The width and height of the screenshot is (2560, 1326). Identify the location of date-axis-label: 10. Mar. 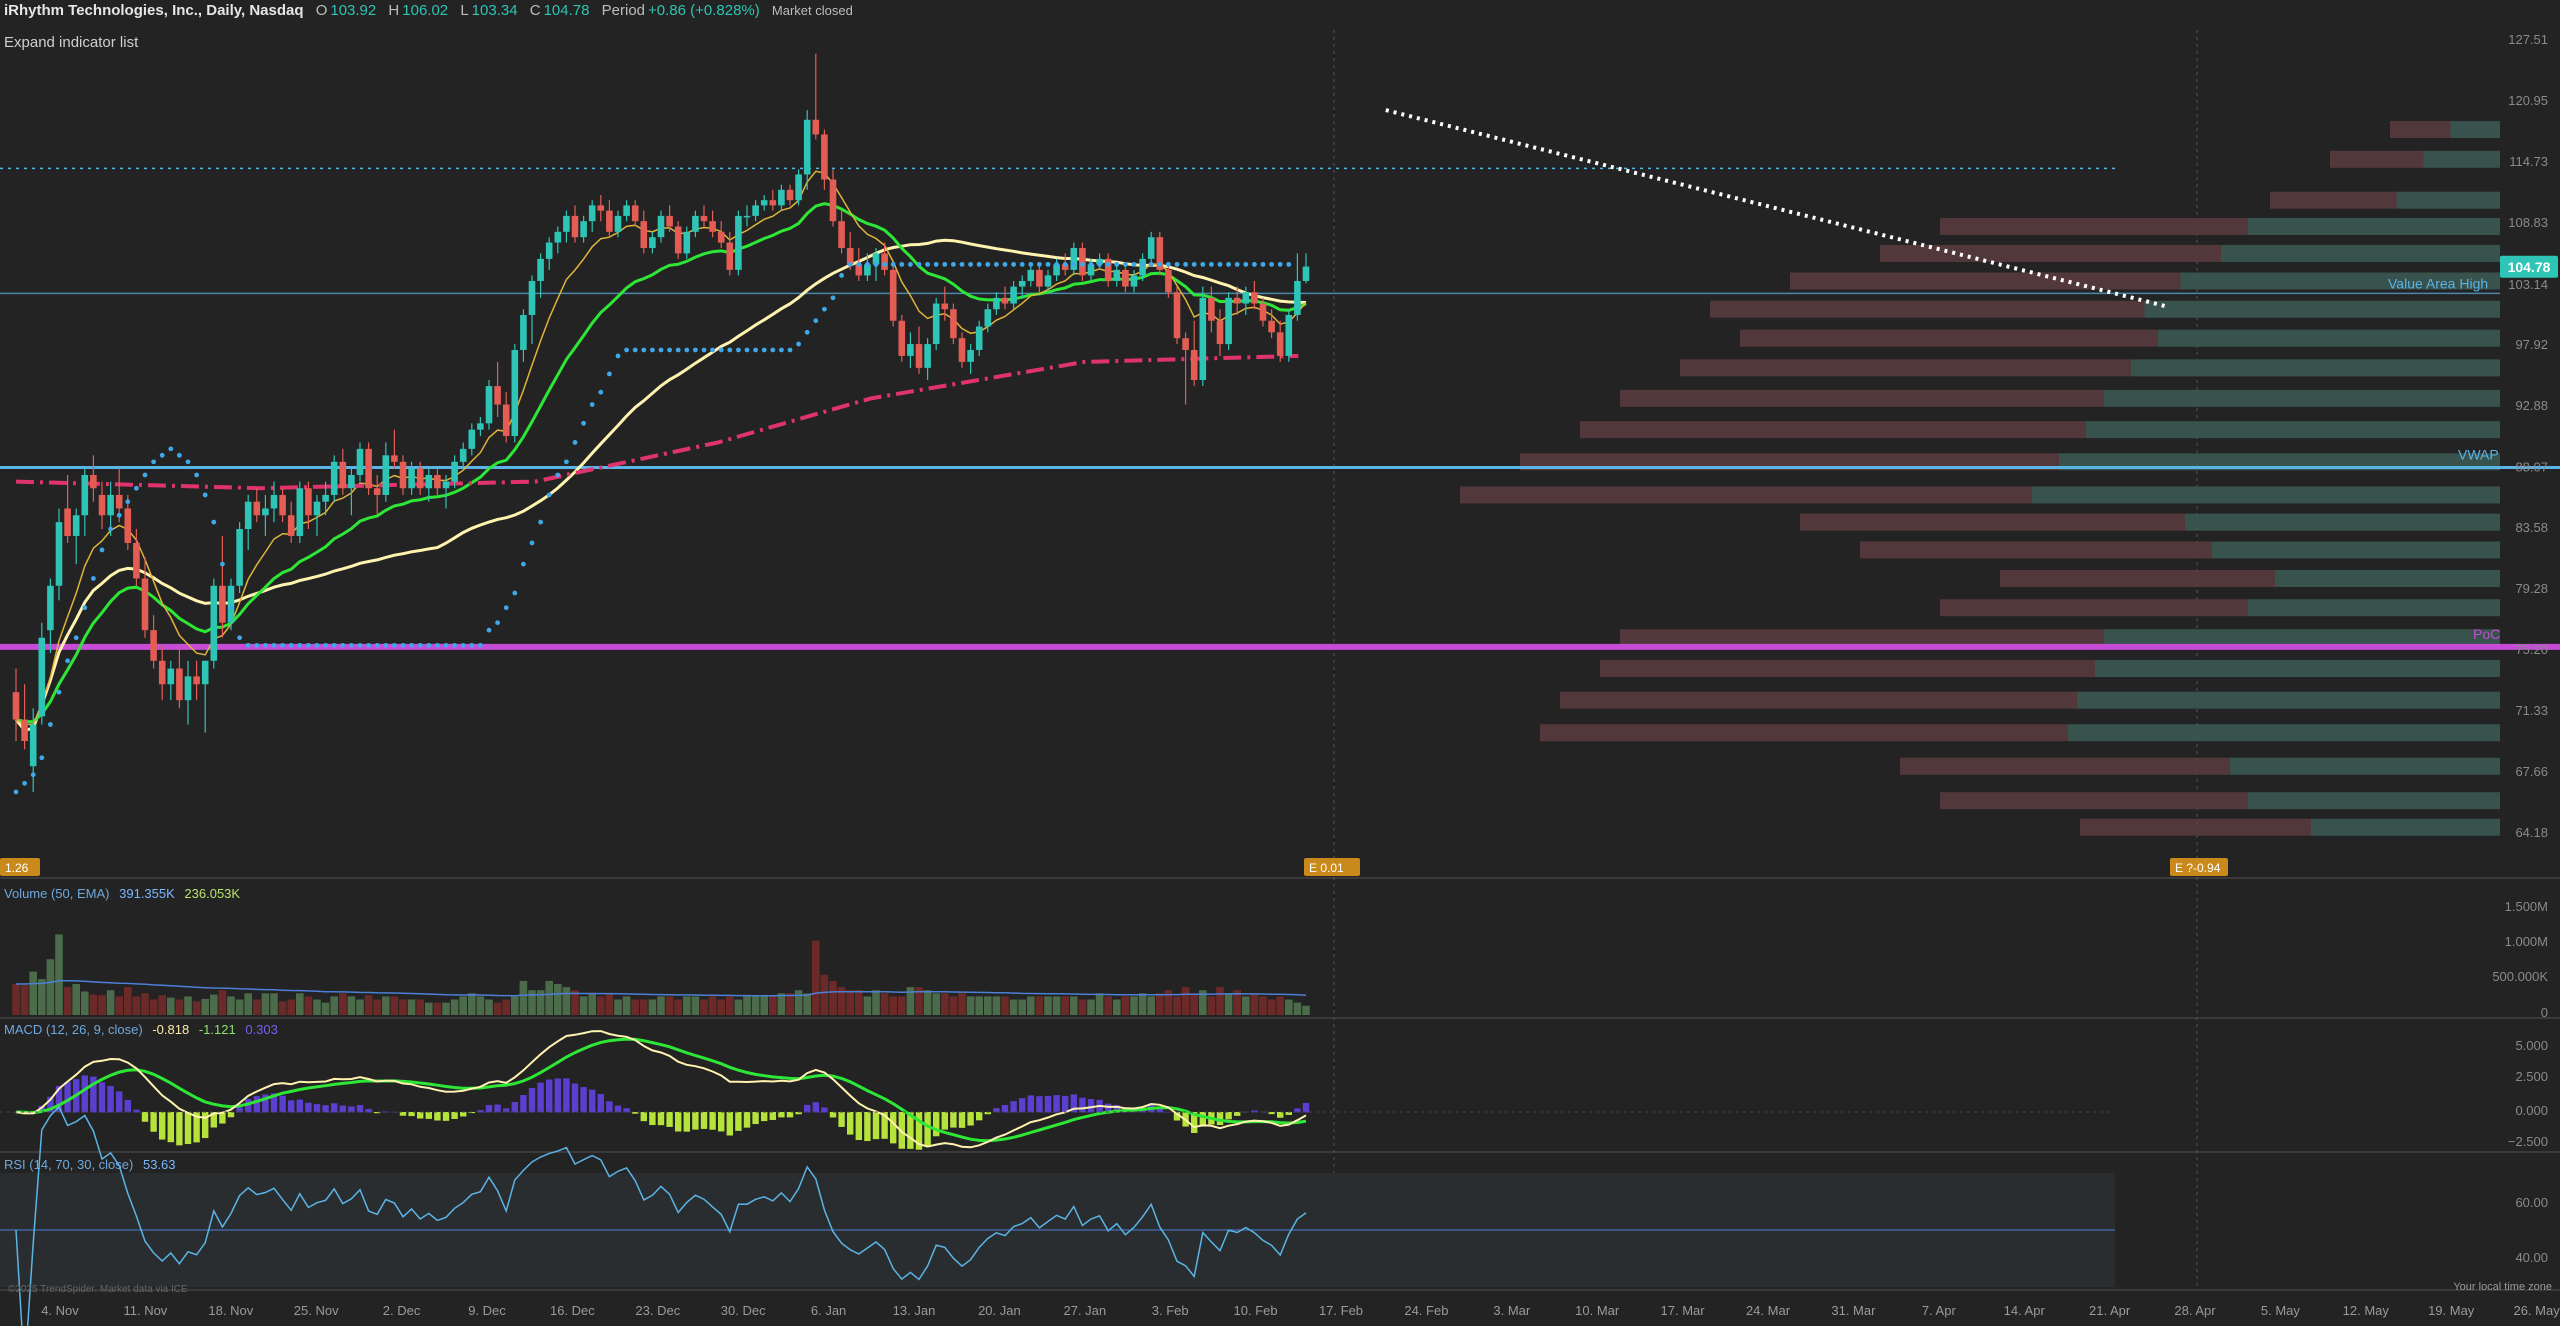
(1597, 1310).